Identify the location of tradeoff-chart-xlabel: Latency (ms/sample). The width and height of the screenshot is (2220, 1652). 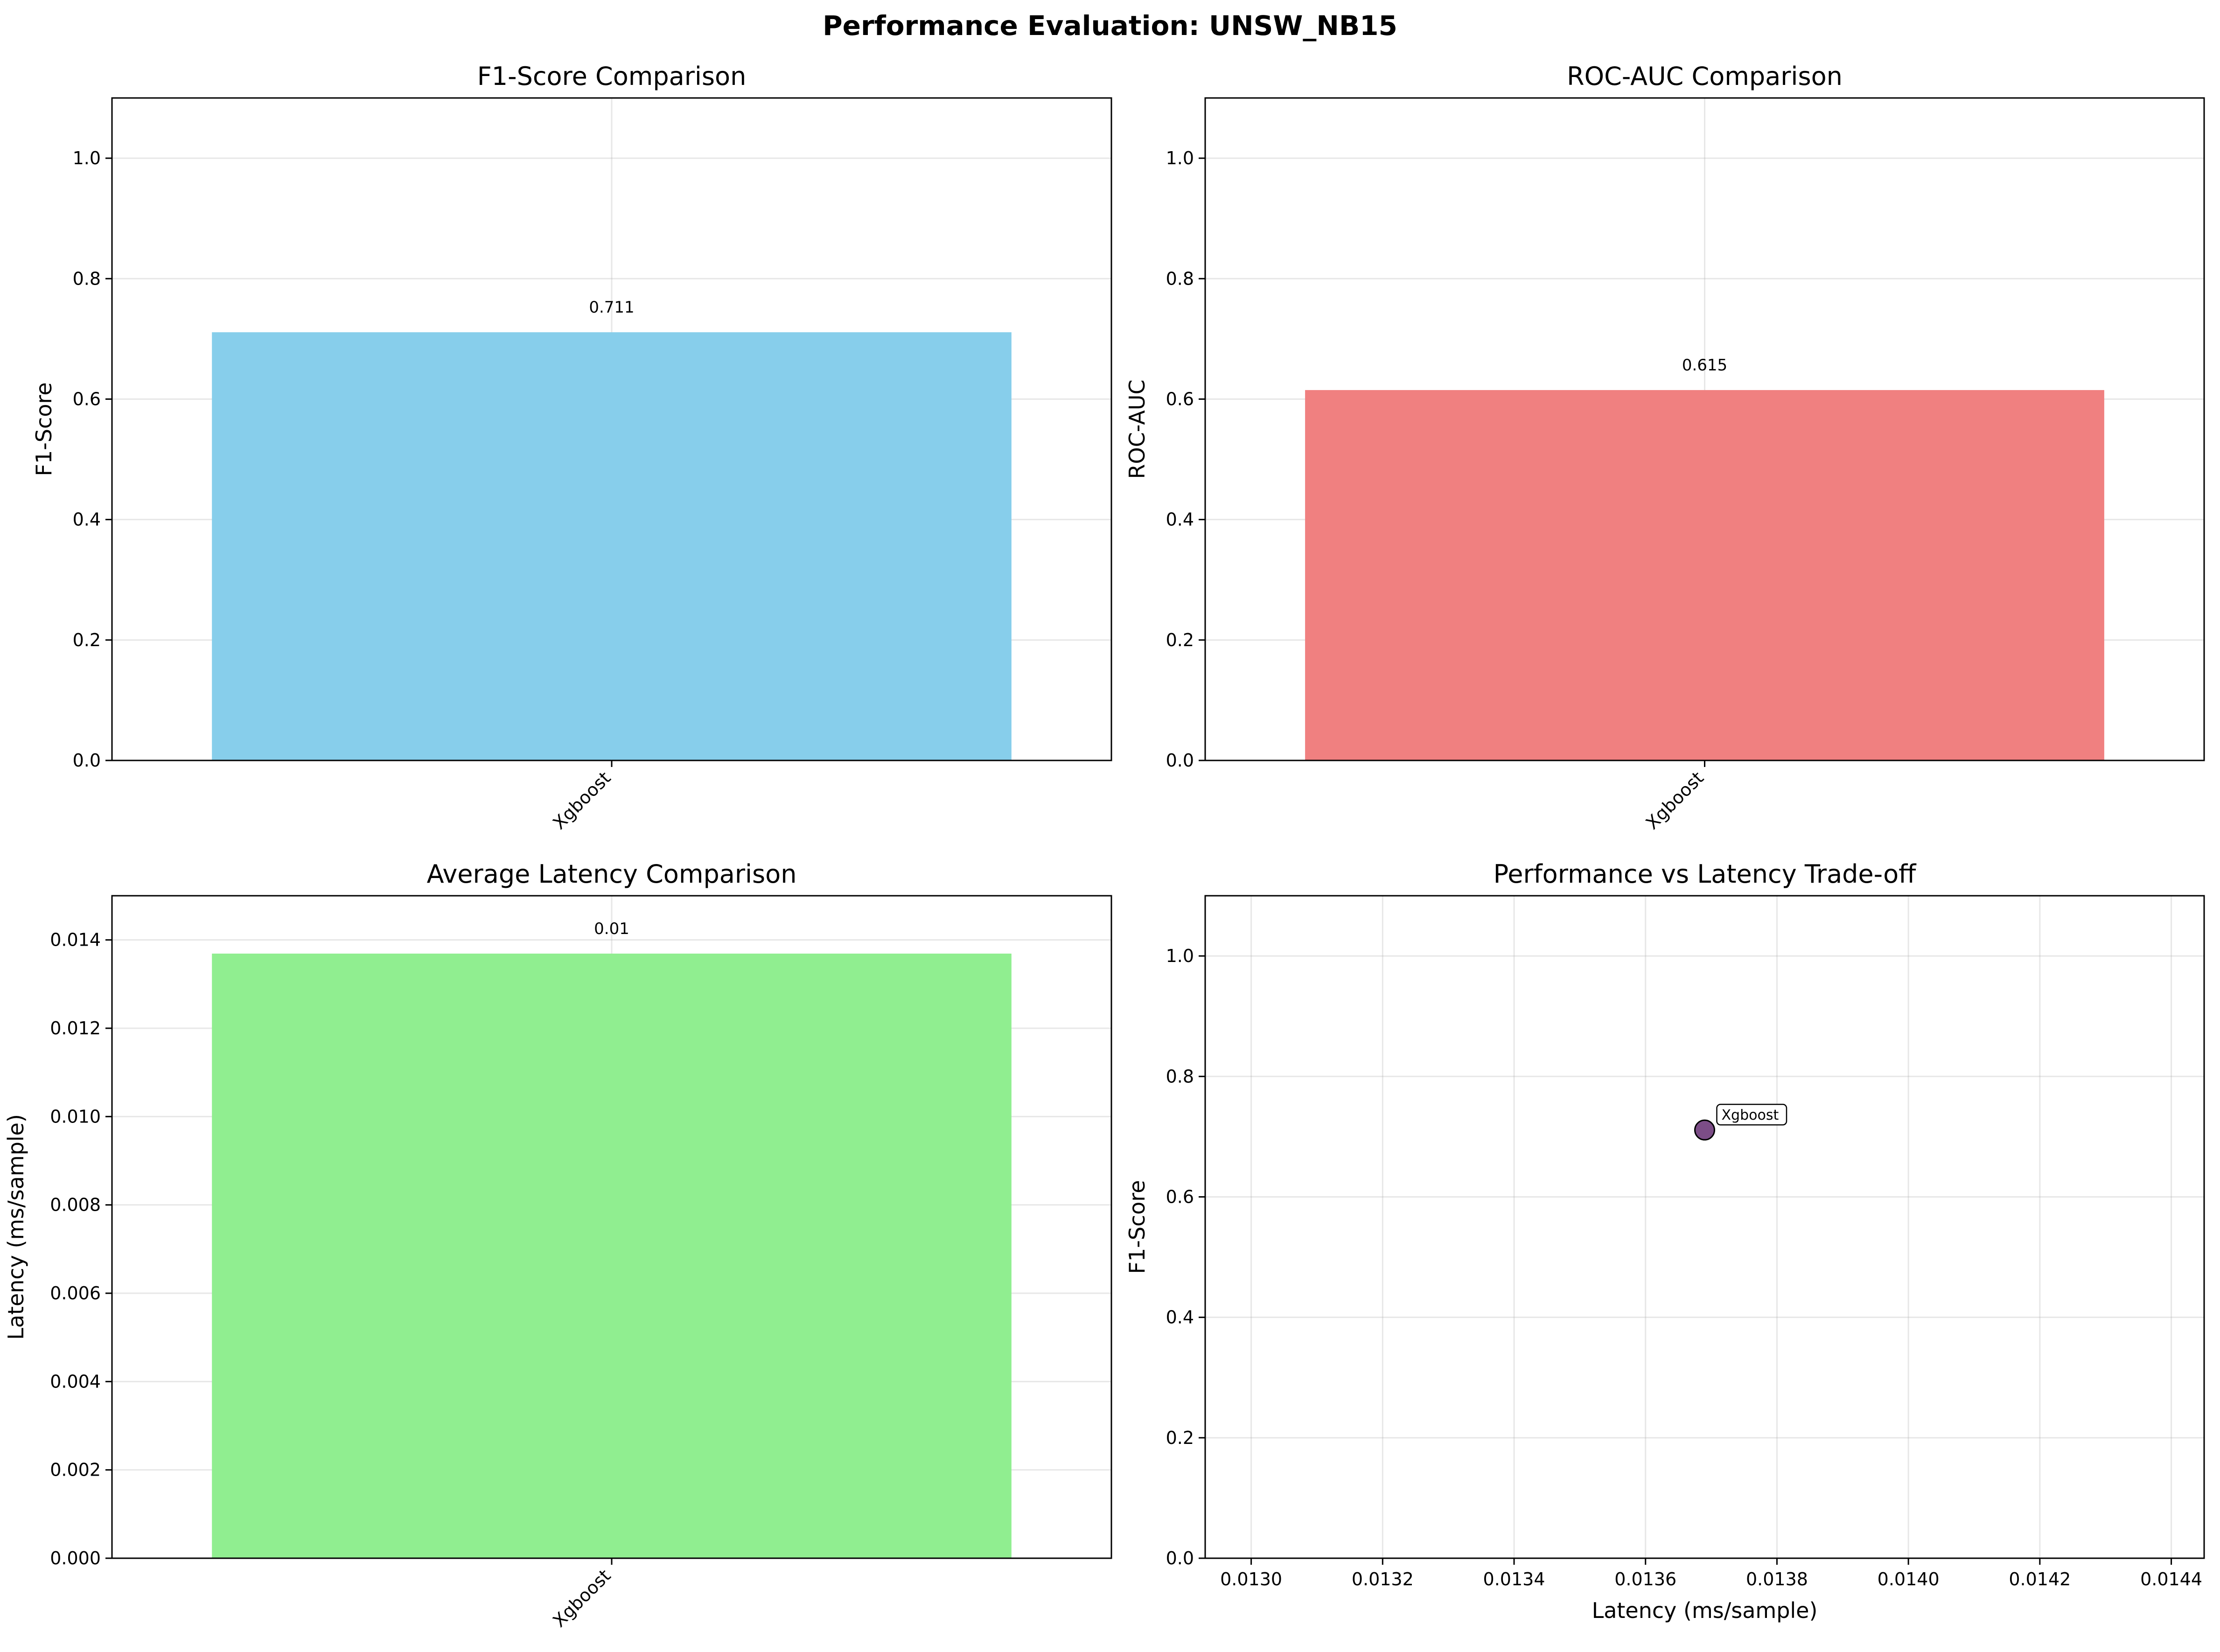
(1705, 1611).